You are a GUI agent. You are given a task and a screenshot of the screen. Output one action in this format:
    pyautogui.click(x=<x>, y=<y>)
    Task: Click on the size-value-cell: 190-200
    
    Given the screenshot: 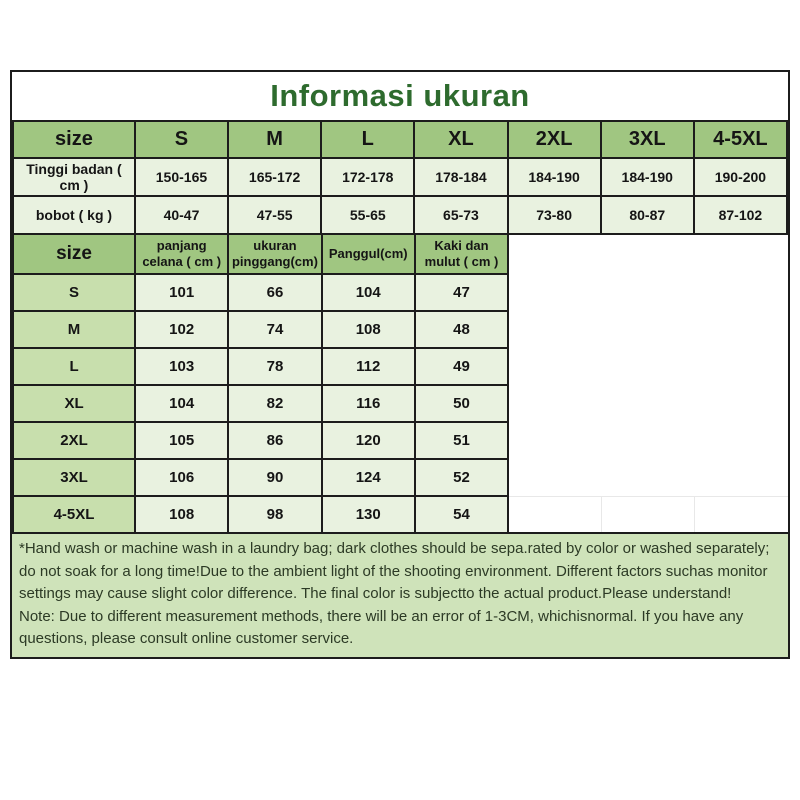 What is the action you would take?
    pyautogui.click(x=740, y=177)
    